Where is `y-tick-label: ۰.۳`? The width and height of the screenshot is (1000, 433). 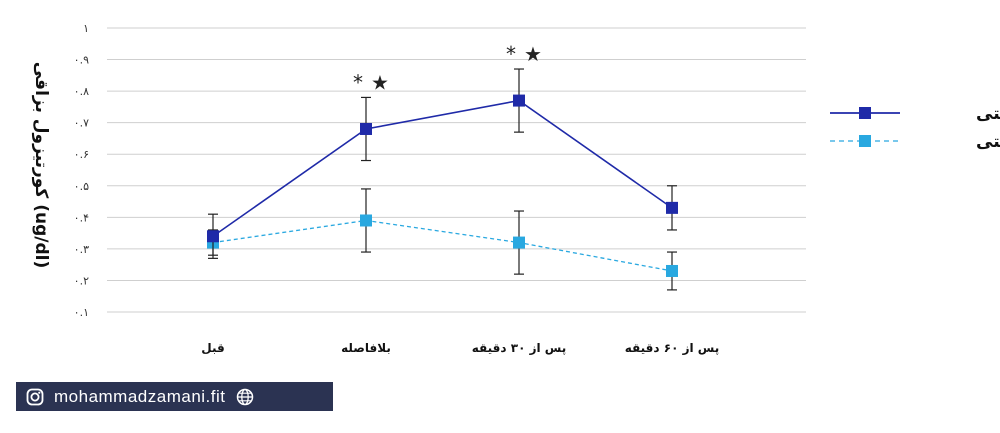
y-tick-label: ۰.۳ is located at coordinates (81, 249).